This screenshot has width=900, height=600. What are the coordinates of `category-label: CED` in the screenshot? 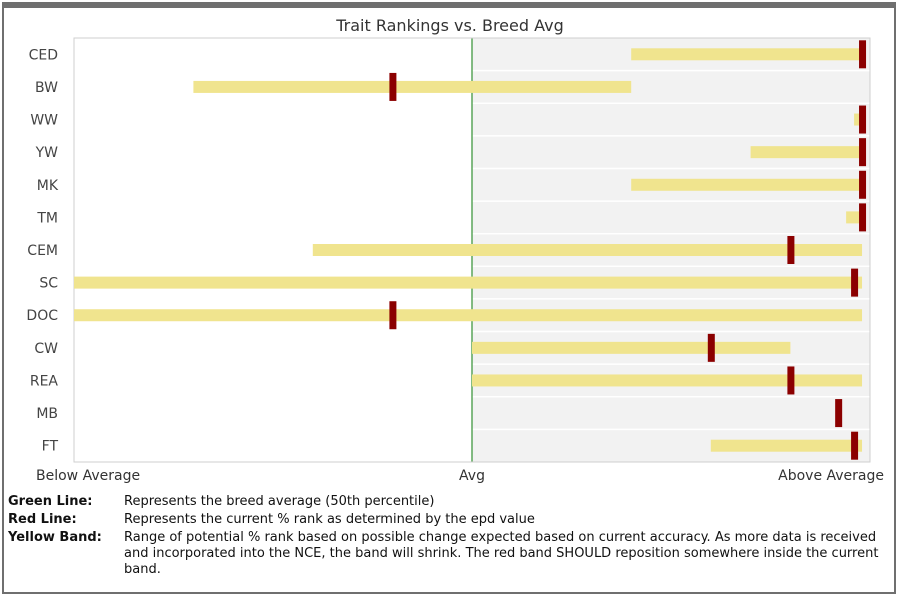 It's located at (43, 55).